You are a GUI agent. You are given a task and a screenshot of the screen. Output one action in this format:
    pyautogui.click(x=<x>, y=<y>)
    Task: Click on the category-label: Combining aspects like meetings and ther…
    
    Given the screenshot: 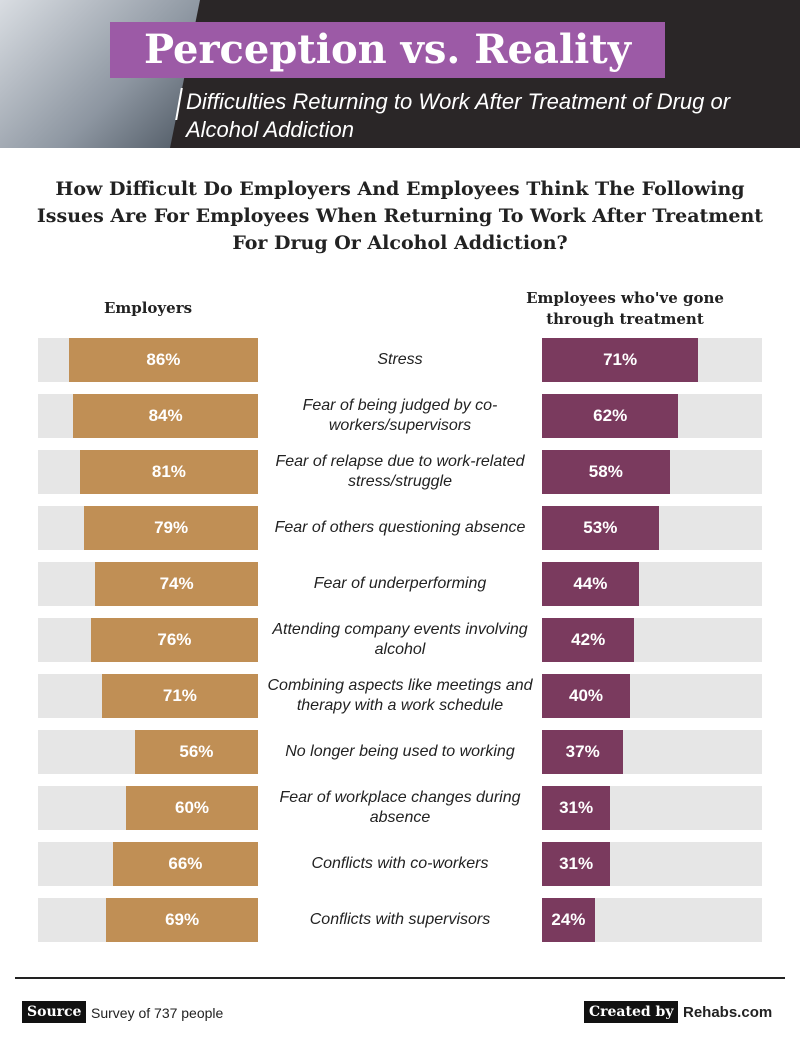 What is the action you would take?
    pyautogui.click(x=400, y=695)
    